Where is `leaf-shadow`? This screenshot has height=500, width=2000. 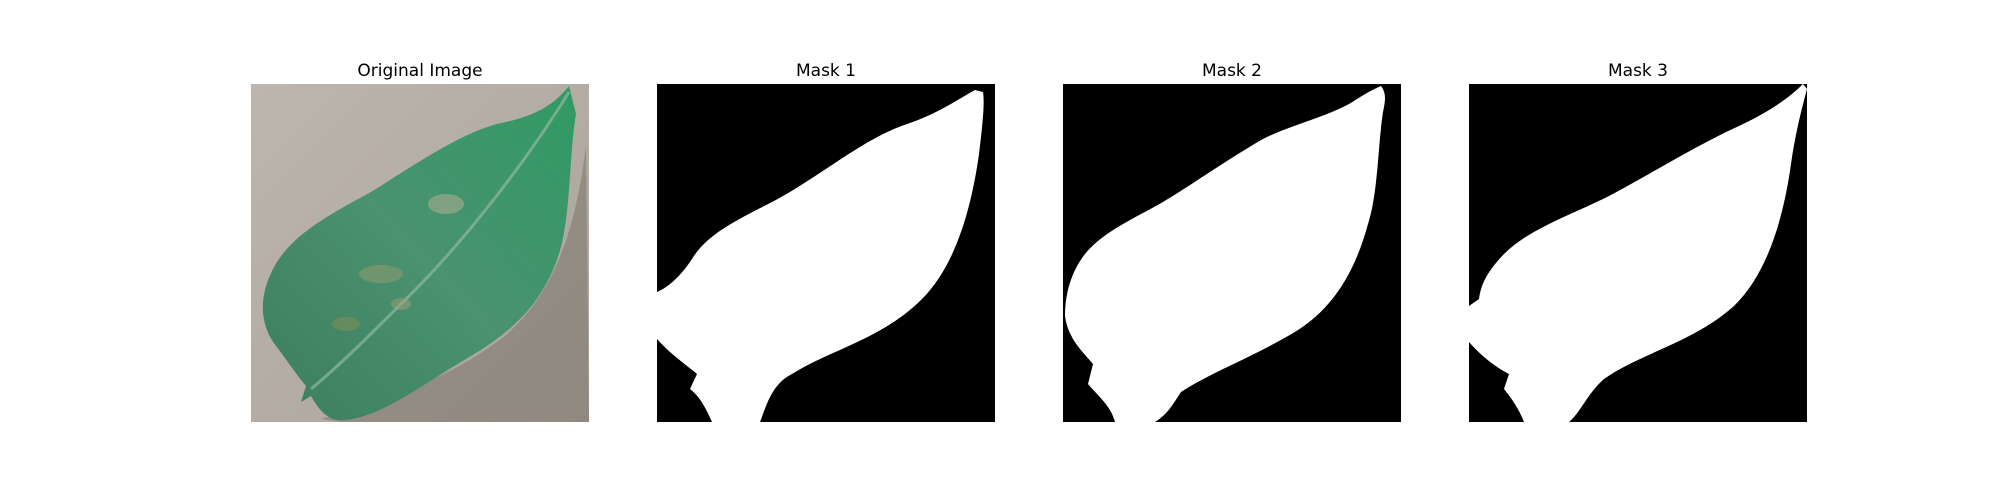
leaf-shadow is located at coordinates (455, 283).